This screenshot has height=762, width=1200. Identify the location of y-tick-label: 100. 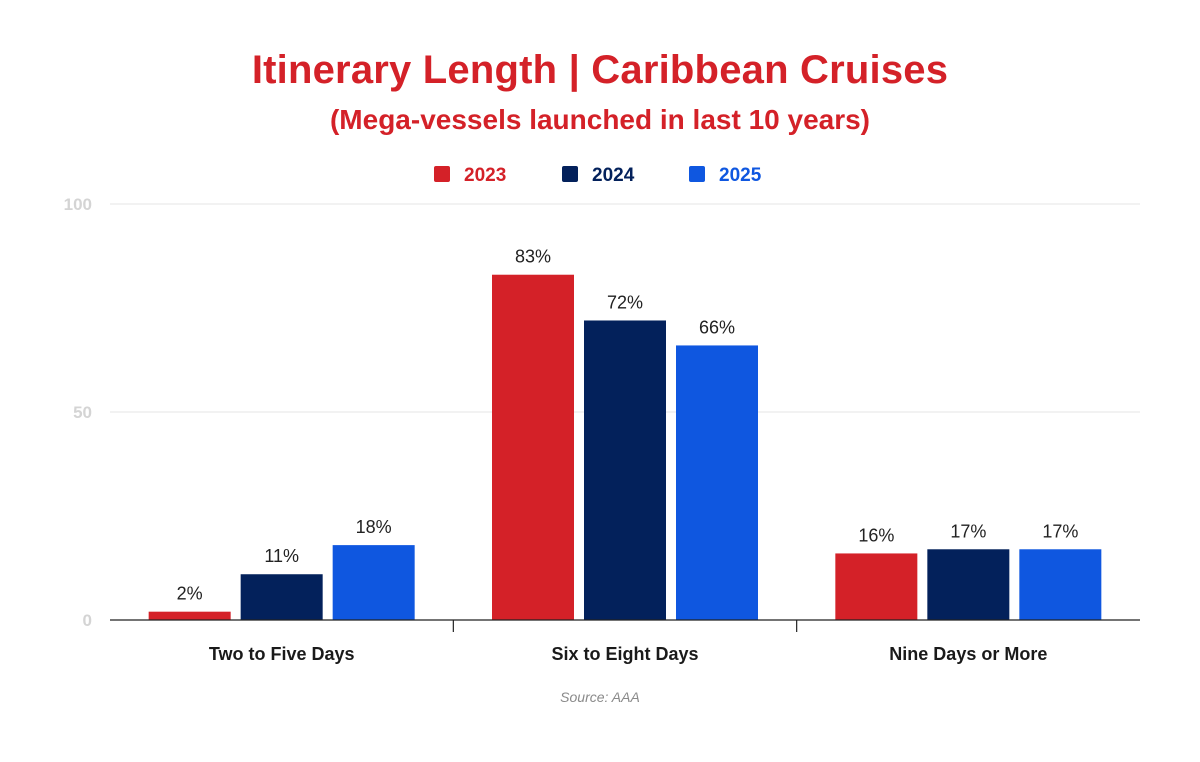
(78, 204).